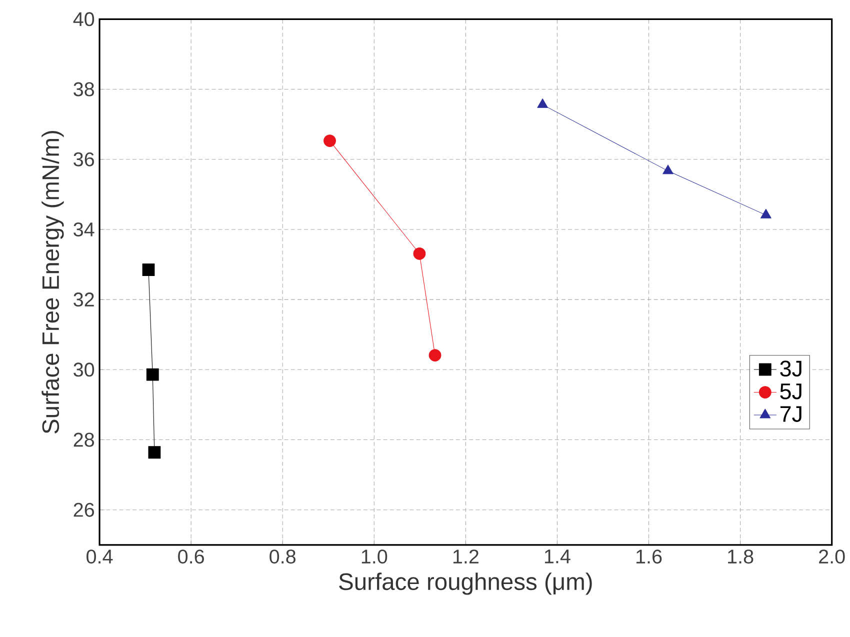 The image size is (850, 637). What do you see at coordinates (557, 557) in the screenshot?
I see `x-tick-label: 1.4` at bounding box center [557, 557].